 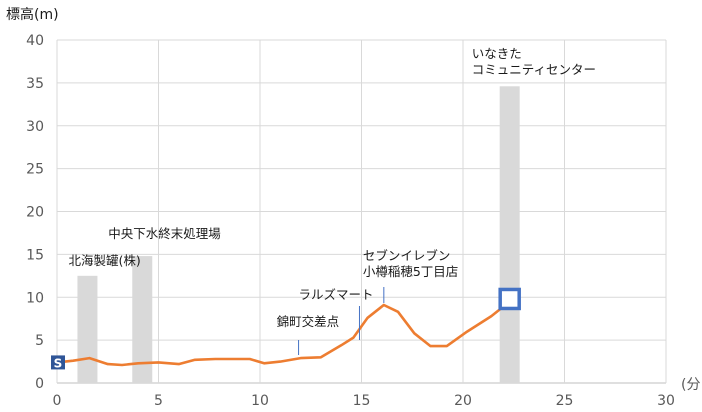 What do you see at coordinates (164, 233) in the screenshot?
I see `annotation-label: 中央下水終末処理場` at bounding box center [164, 233].